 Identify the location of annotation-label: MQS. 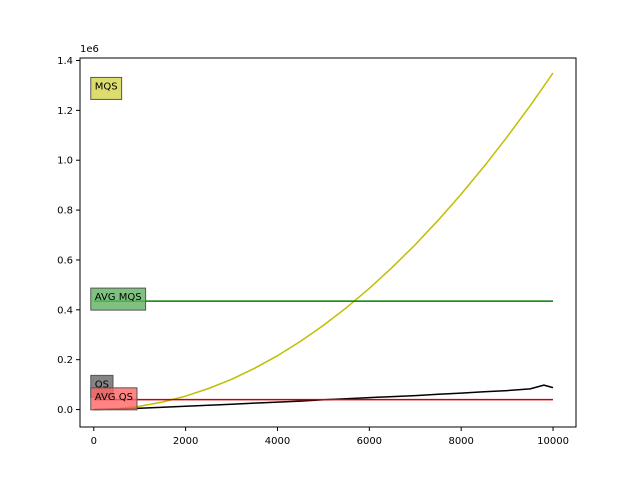
(106, 86).